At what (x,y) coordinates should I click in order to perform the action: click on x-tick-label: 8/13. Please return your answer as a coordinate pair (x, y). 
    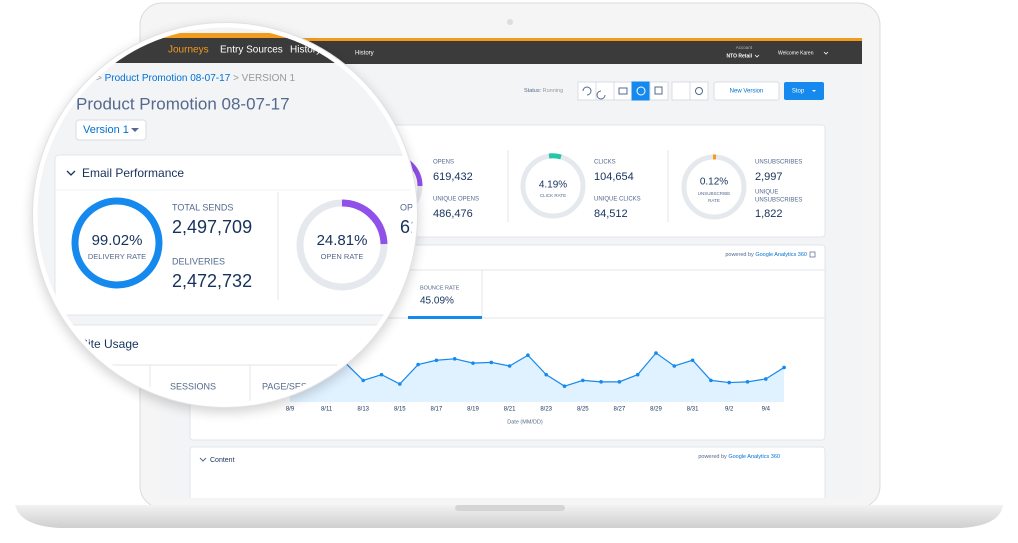
    Looking at the image, I should click on (363, 410).